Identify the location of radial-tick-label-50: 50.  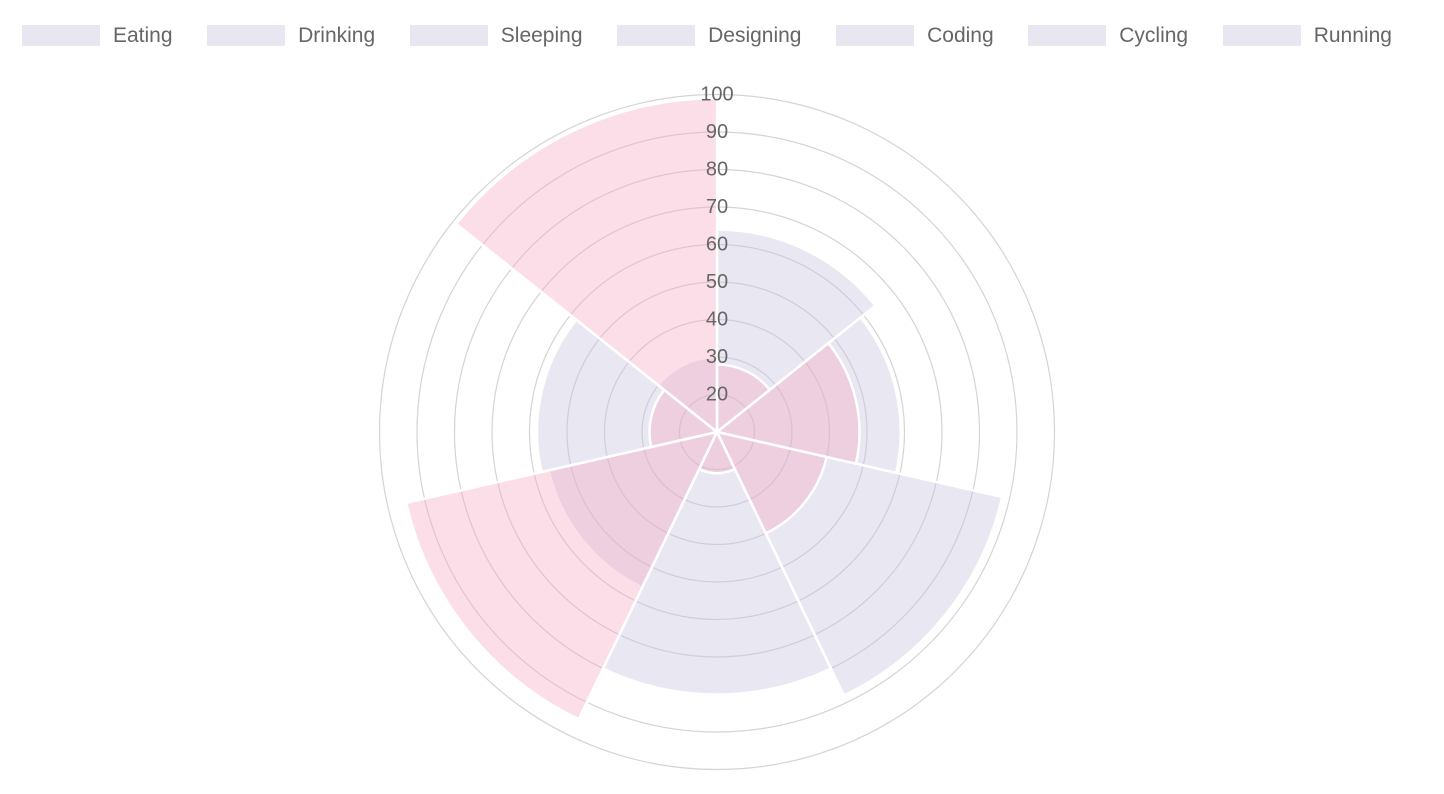
(717, 282).